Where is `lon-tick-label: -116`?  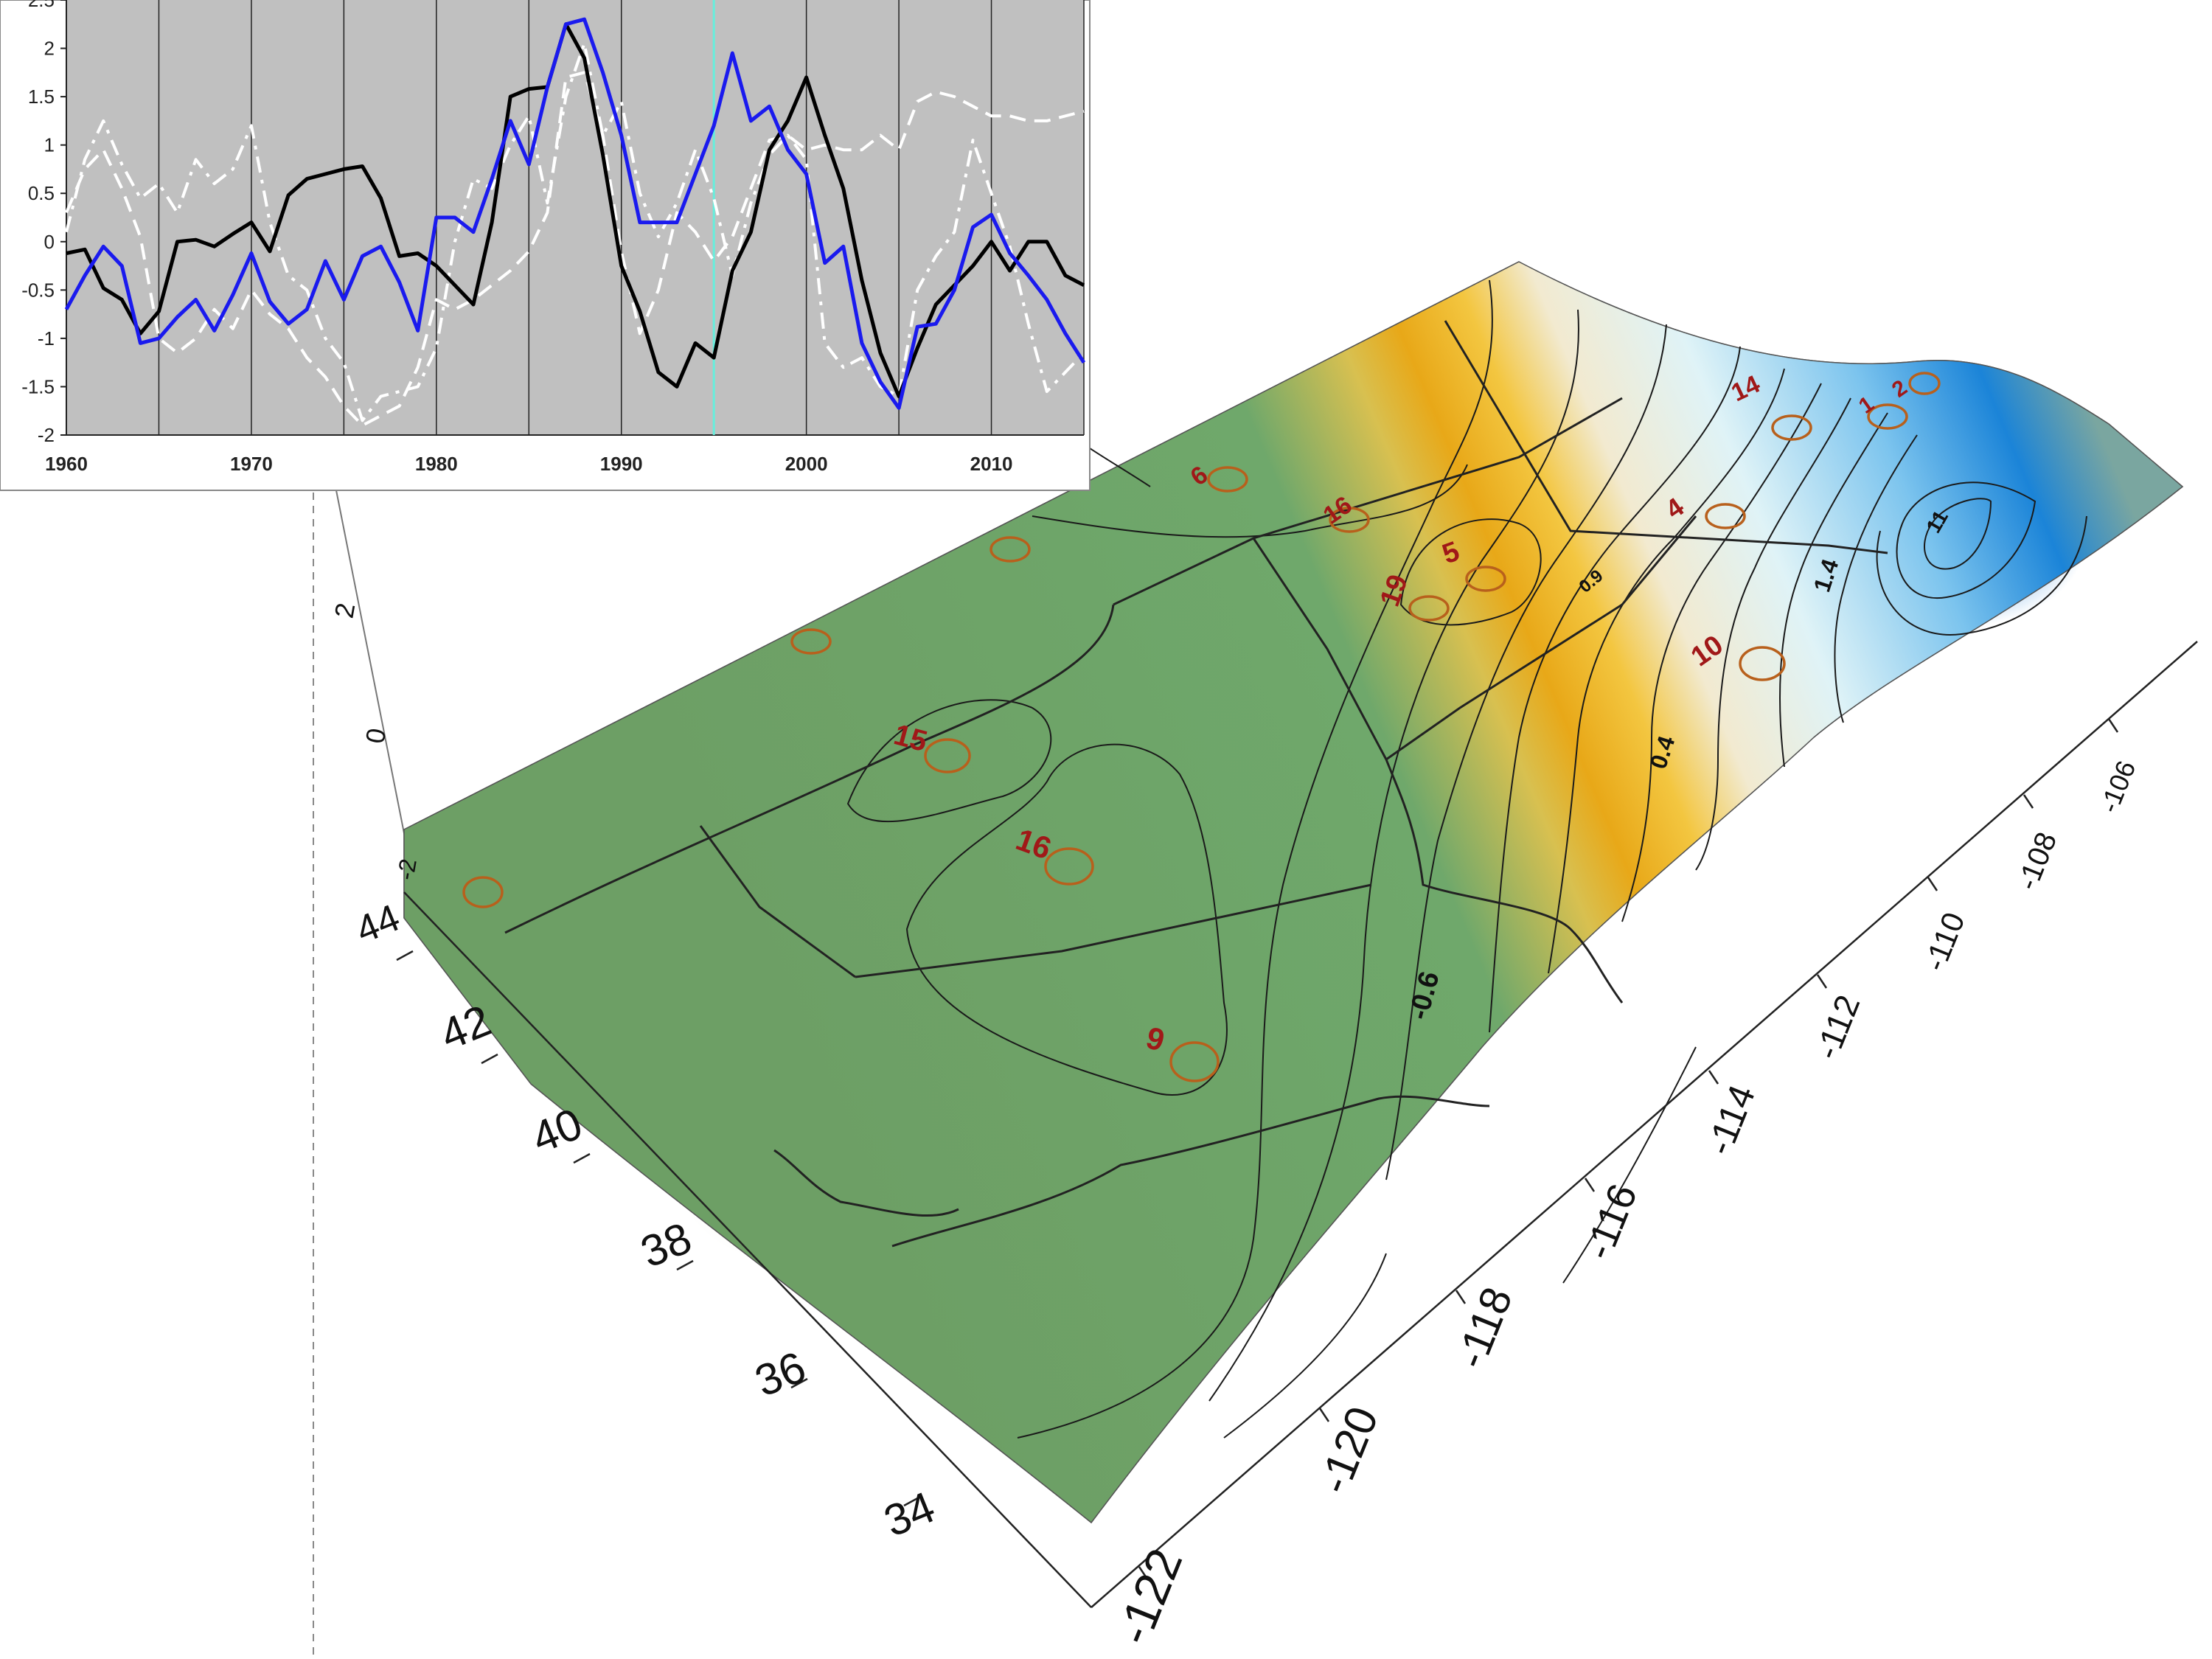
lon-tick-label: -116 is located at coordinates (1611, 1222).